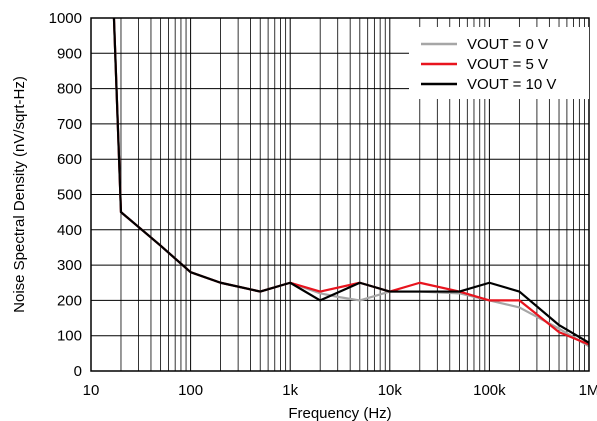 The width and height of the screenshot is (597, 421). I want to click on y-tick-label: 1000, so click(65, 18).